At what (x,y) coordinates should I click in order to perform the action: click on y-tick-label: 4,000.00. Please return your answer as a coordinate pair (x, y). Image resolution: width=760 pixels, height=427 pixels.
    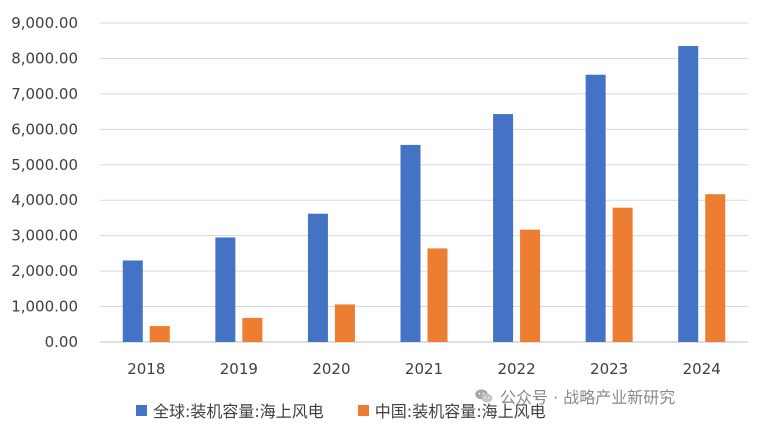
    Looking at the image, I should click on (44, 200).